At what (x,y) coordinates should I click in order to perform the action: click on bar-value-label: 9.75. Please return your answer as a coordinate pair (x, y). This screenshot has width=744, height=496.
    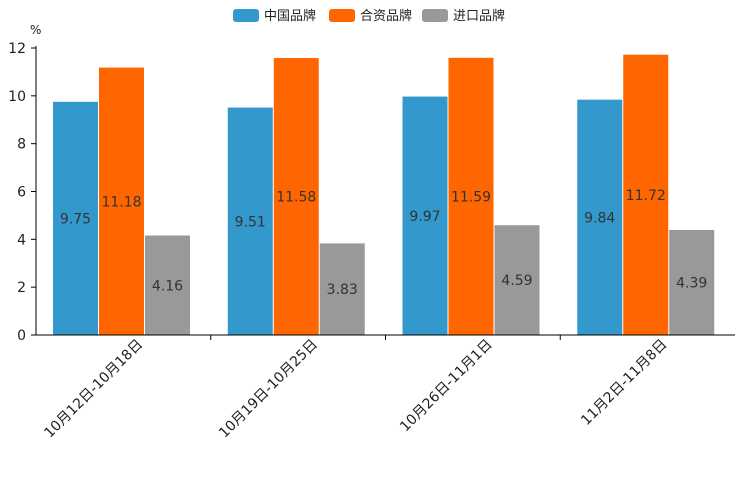
    Looking at the image, I should click on (75, 219).